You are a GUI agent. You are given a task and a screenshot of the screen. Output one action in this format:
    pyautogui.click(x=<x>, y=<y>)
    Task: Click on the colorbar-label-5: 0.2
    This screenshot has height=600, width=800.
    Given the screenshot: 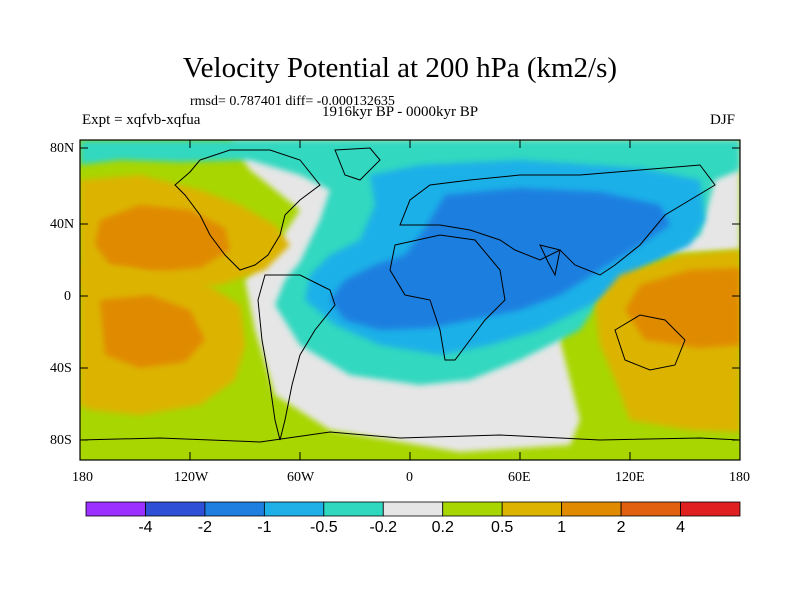 What is the action you would take?
    pyautogui.click(x=442, y=527)
    